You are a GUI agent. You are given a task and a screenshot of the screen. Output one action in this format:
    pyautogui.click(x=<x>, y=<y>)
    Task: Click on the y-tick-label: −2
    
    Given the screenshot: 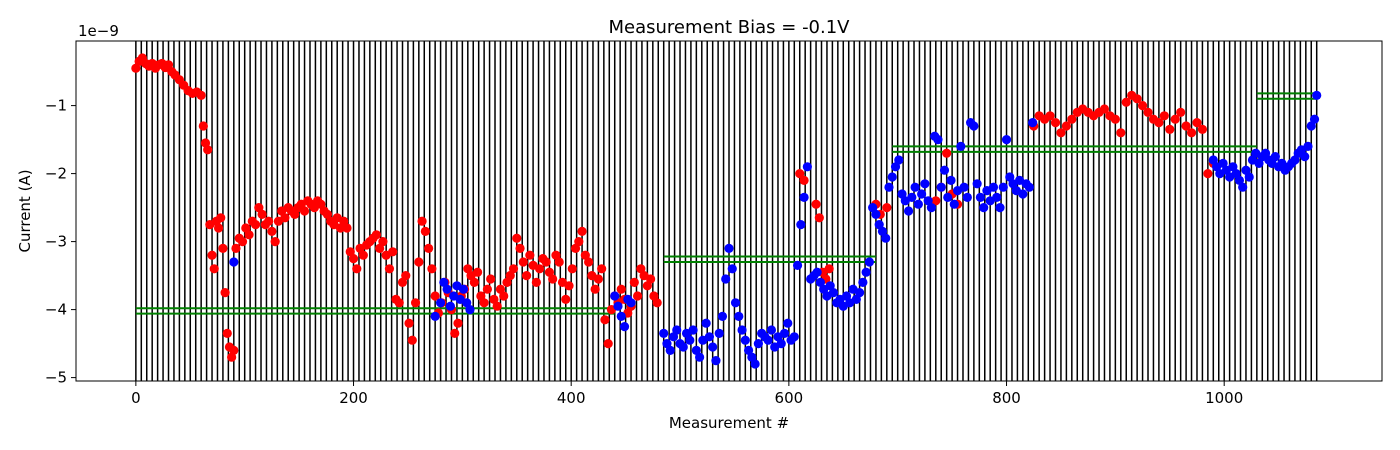 What is the action you would take?
    pyautogui.click(x=56, y=174)
    